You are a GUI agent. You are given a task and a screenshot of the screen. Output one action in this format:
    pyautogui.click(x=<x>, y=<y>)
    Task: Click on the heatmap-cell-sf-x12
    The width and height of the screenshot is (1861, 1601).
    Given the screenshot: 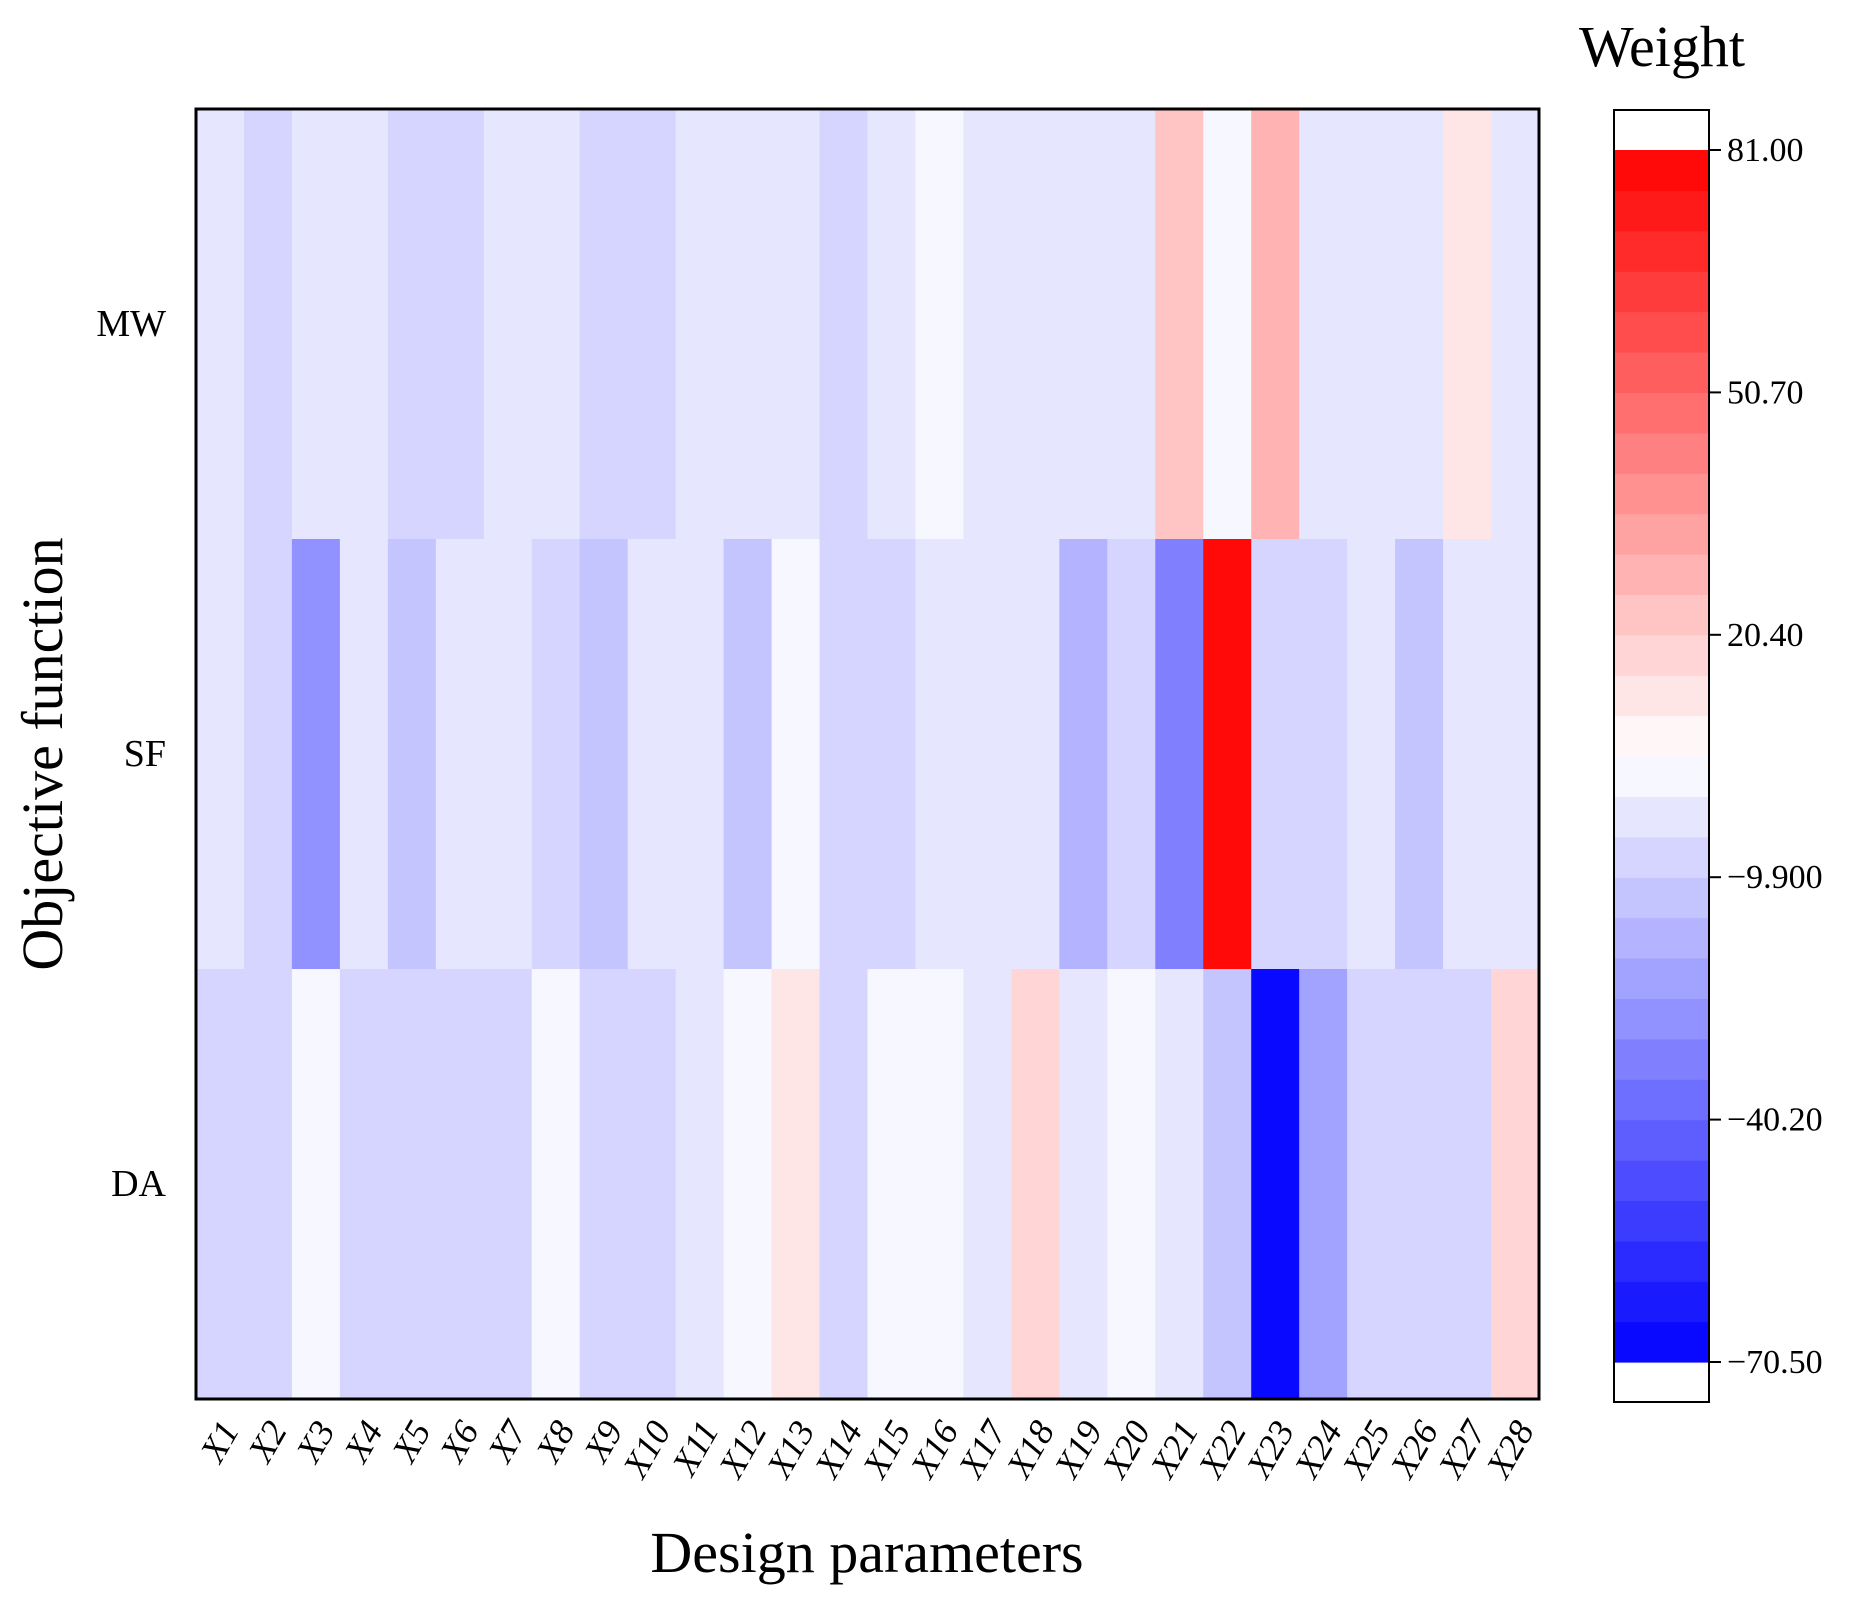 What is the action you would take?
    pyautogui.click(x=748, y=754)
    